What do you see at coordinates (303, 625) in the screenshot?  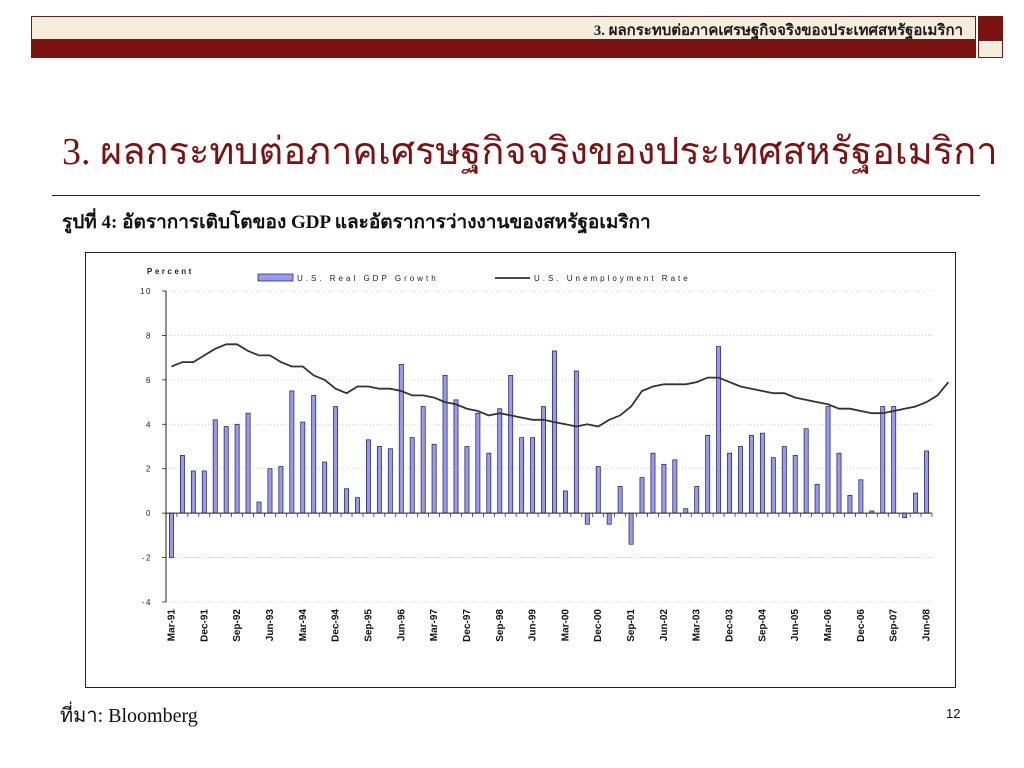 I see `x-tick-label: Mar-94` at bounding box center [303, 625].